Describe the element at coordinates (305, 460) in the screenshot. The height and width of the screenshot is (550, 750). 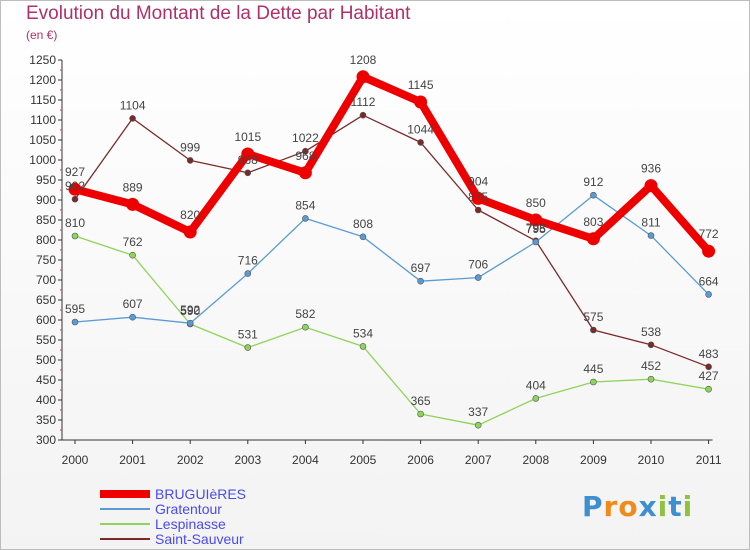
I see `x-tick-label: 2004` at that location.